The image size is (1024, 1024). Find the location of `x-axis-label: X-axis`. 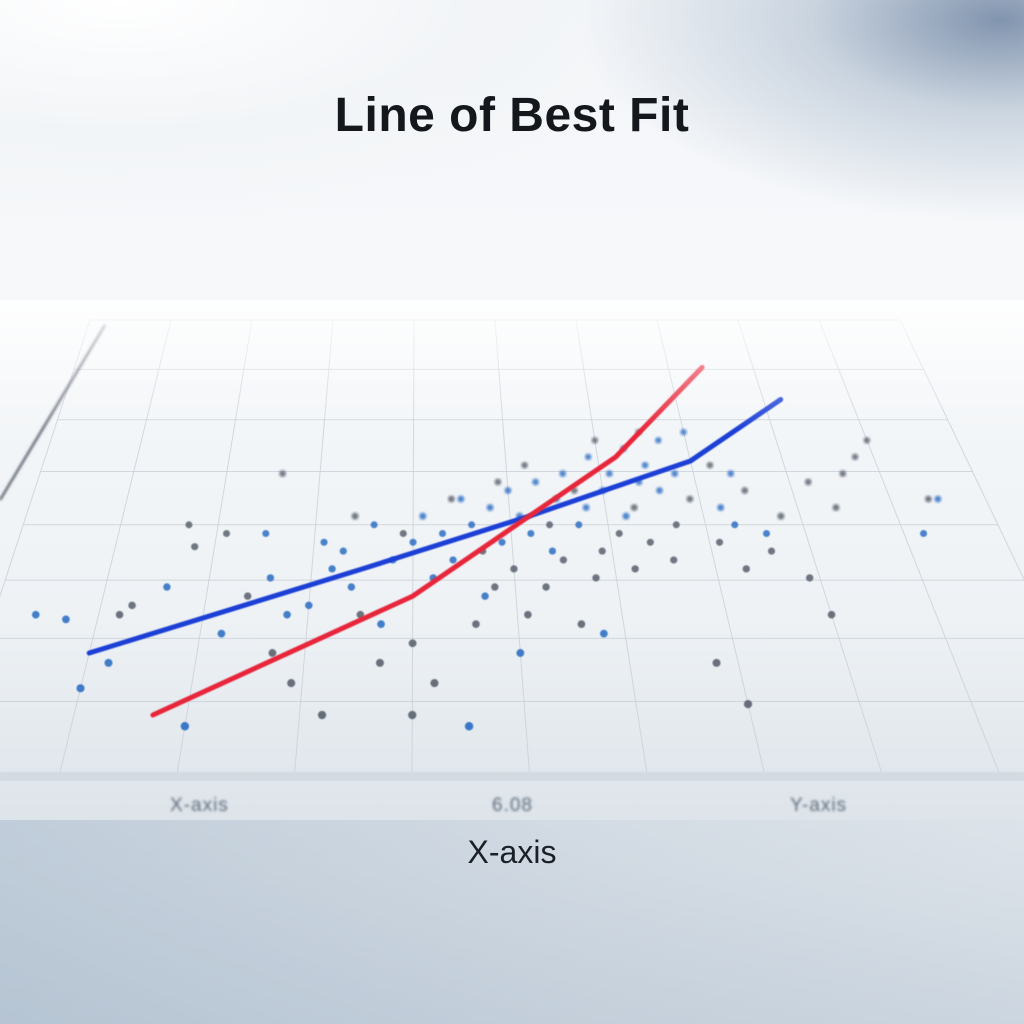

x-axis-label: X-axis is located at coordinates (512, 852).